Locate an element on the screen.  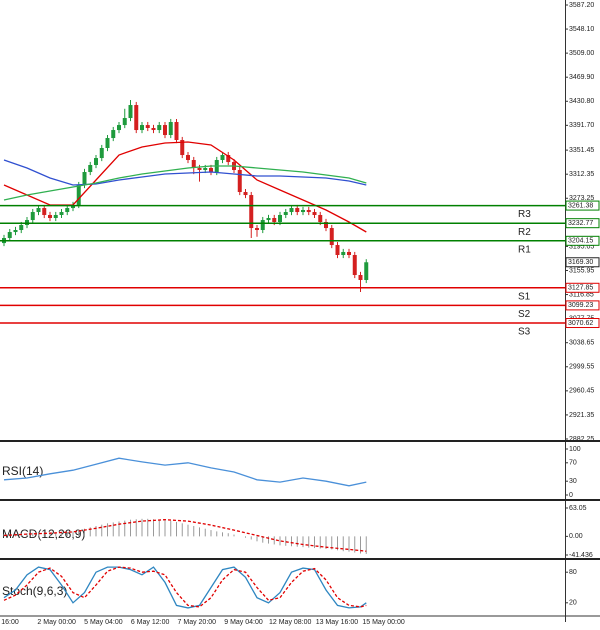
y-tick-label: 3351.45 is located at coordinates (581, 150).